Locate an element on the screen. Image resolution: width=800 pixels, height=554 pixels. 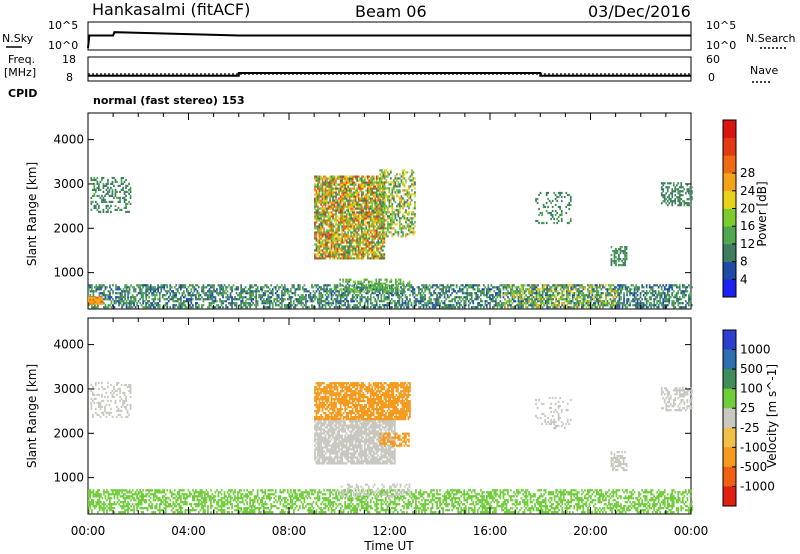
nsky-line is located at coordinates (389, 40).